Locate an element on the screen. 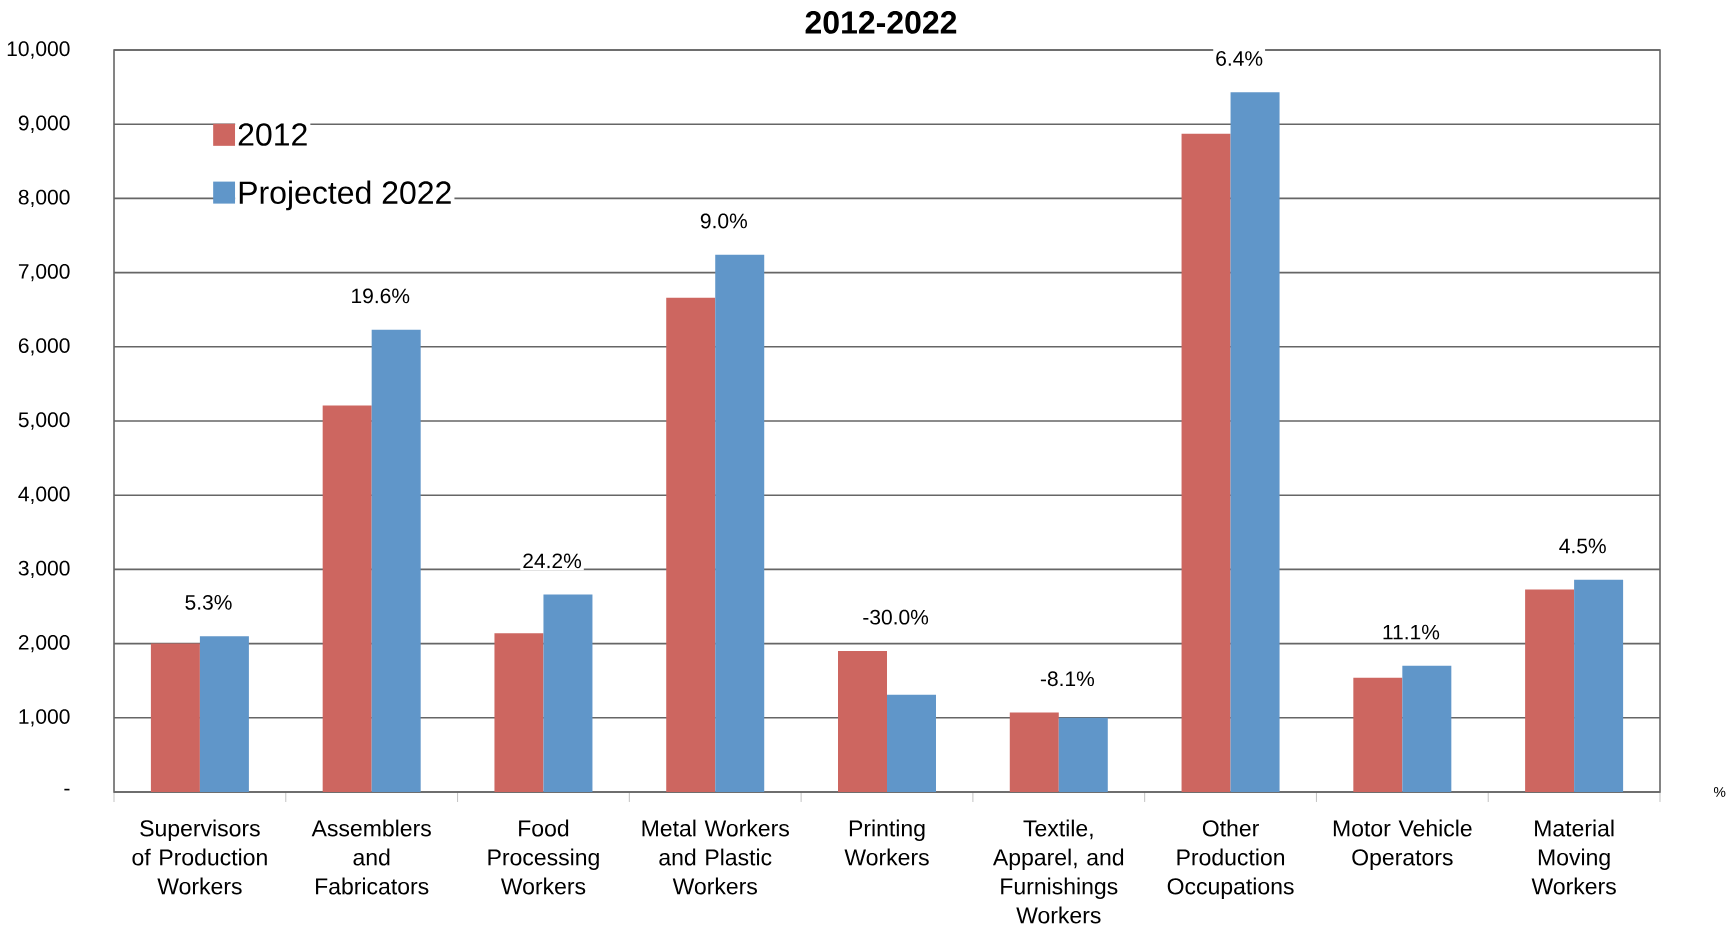 This screenshot has height=937, width=1735. x-tick-label: Food Processing Workers is located at coordinates (543, 857).